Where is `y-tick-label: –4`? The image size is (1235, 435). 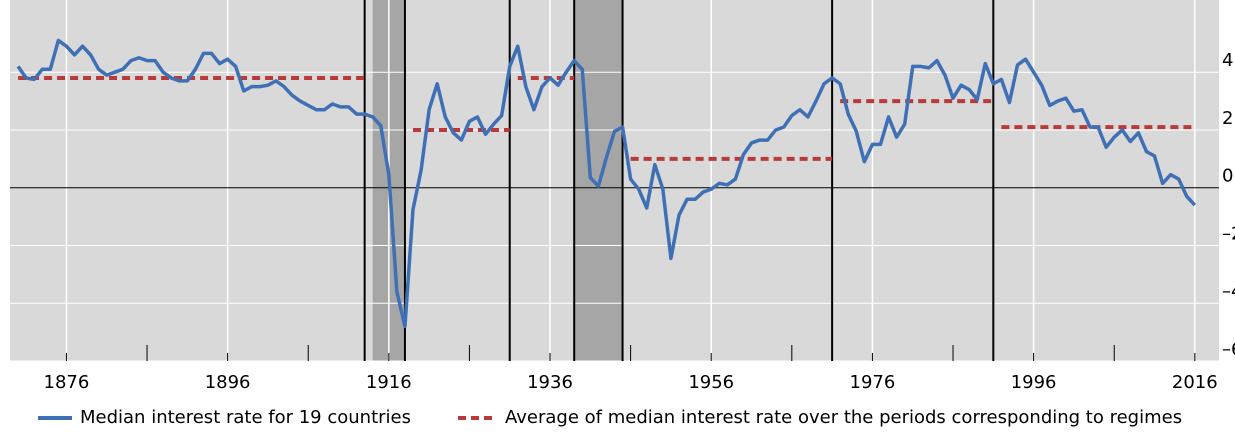
y-tick-label: –4 is located at coordinates (1228, 291).